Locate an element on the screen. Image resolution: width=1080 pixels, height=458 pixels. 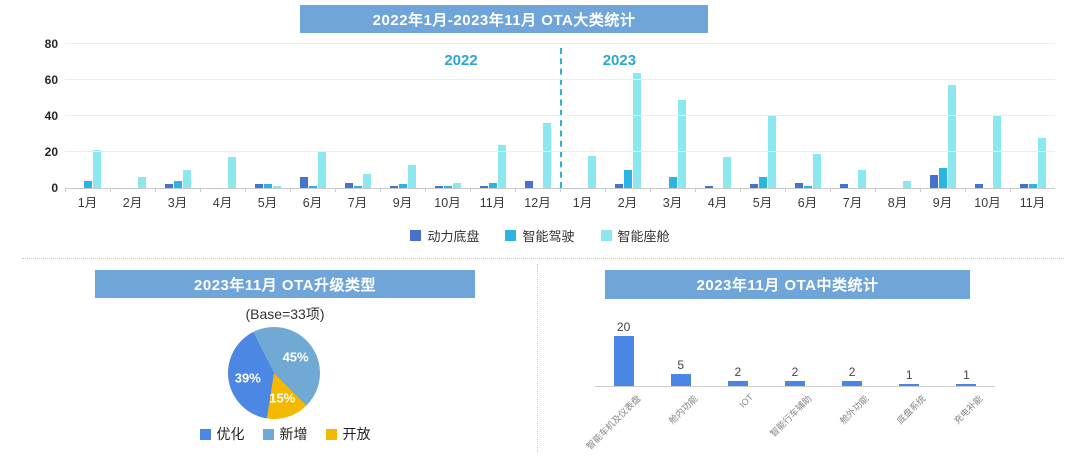
legend-item-智能驾驶: 智能驾驶 is located at coordinates (540, 235).